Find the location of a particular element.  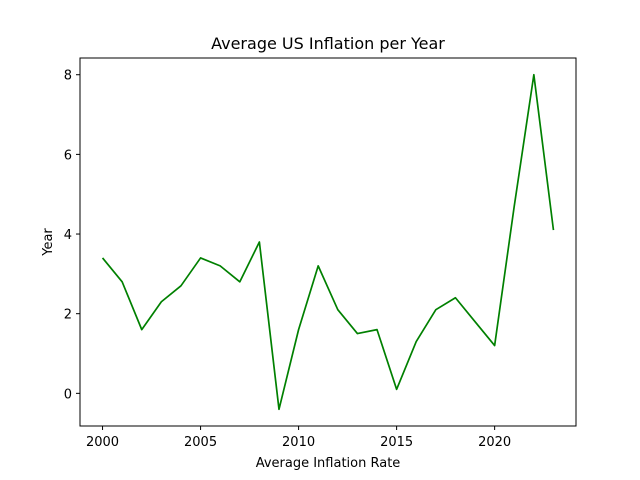

chart-title: Average US Inflation per Year is located at coordinates (328, 43).